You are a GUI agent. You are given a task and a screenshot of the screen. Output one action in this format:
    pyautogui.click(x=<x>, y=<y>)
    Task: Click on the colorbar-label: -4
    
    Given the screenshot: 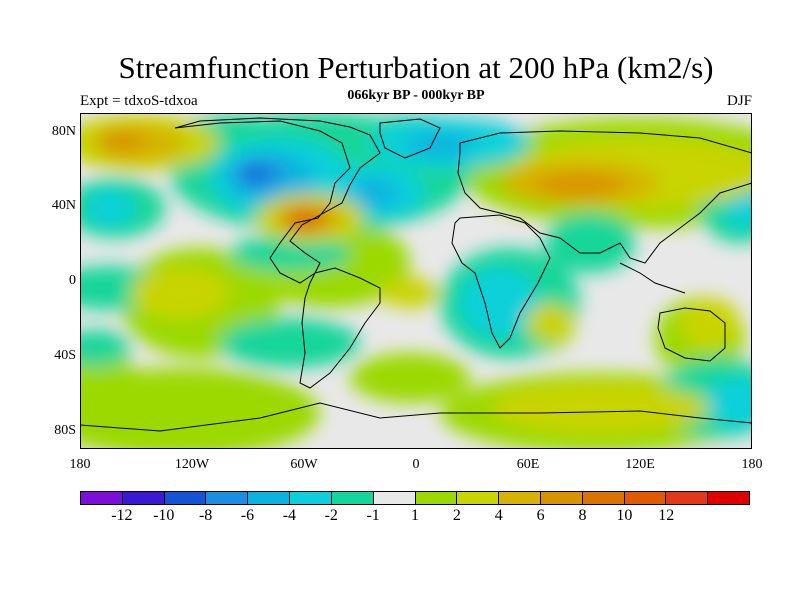 What is the action you would take?
    pyautogui.click(x=289, y=515)
    